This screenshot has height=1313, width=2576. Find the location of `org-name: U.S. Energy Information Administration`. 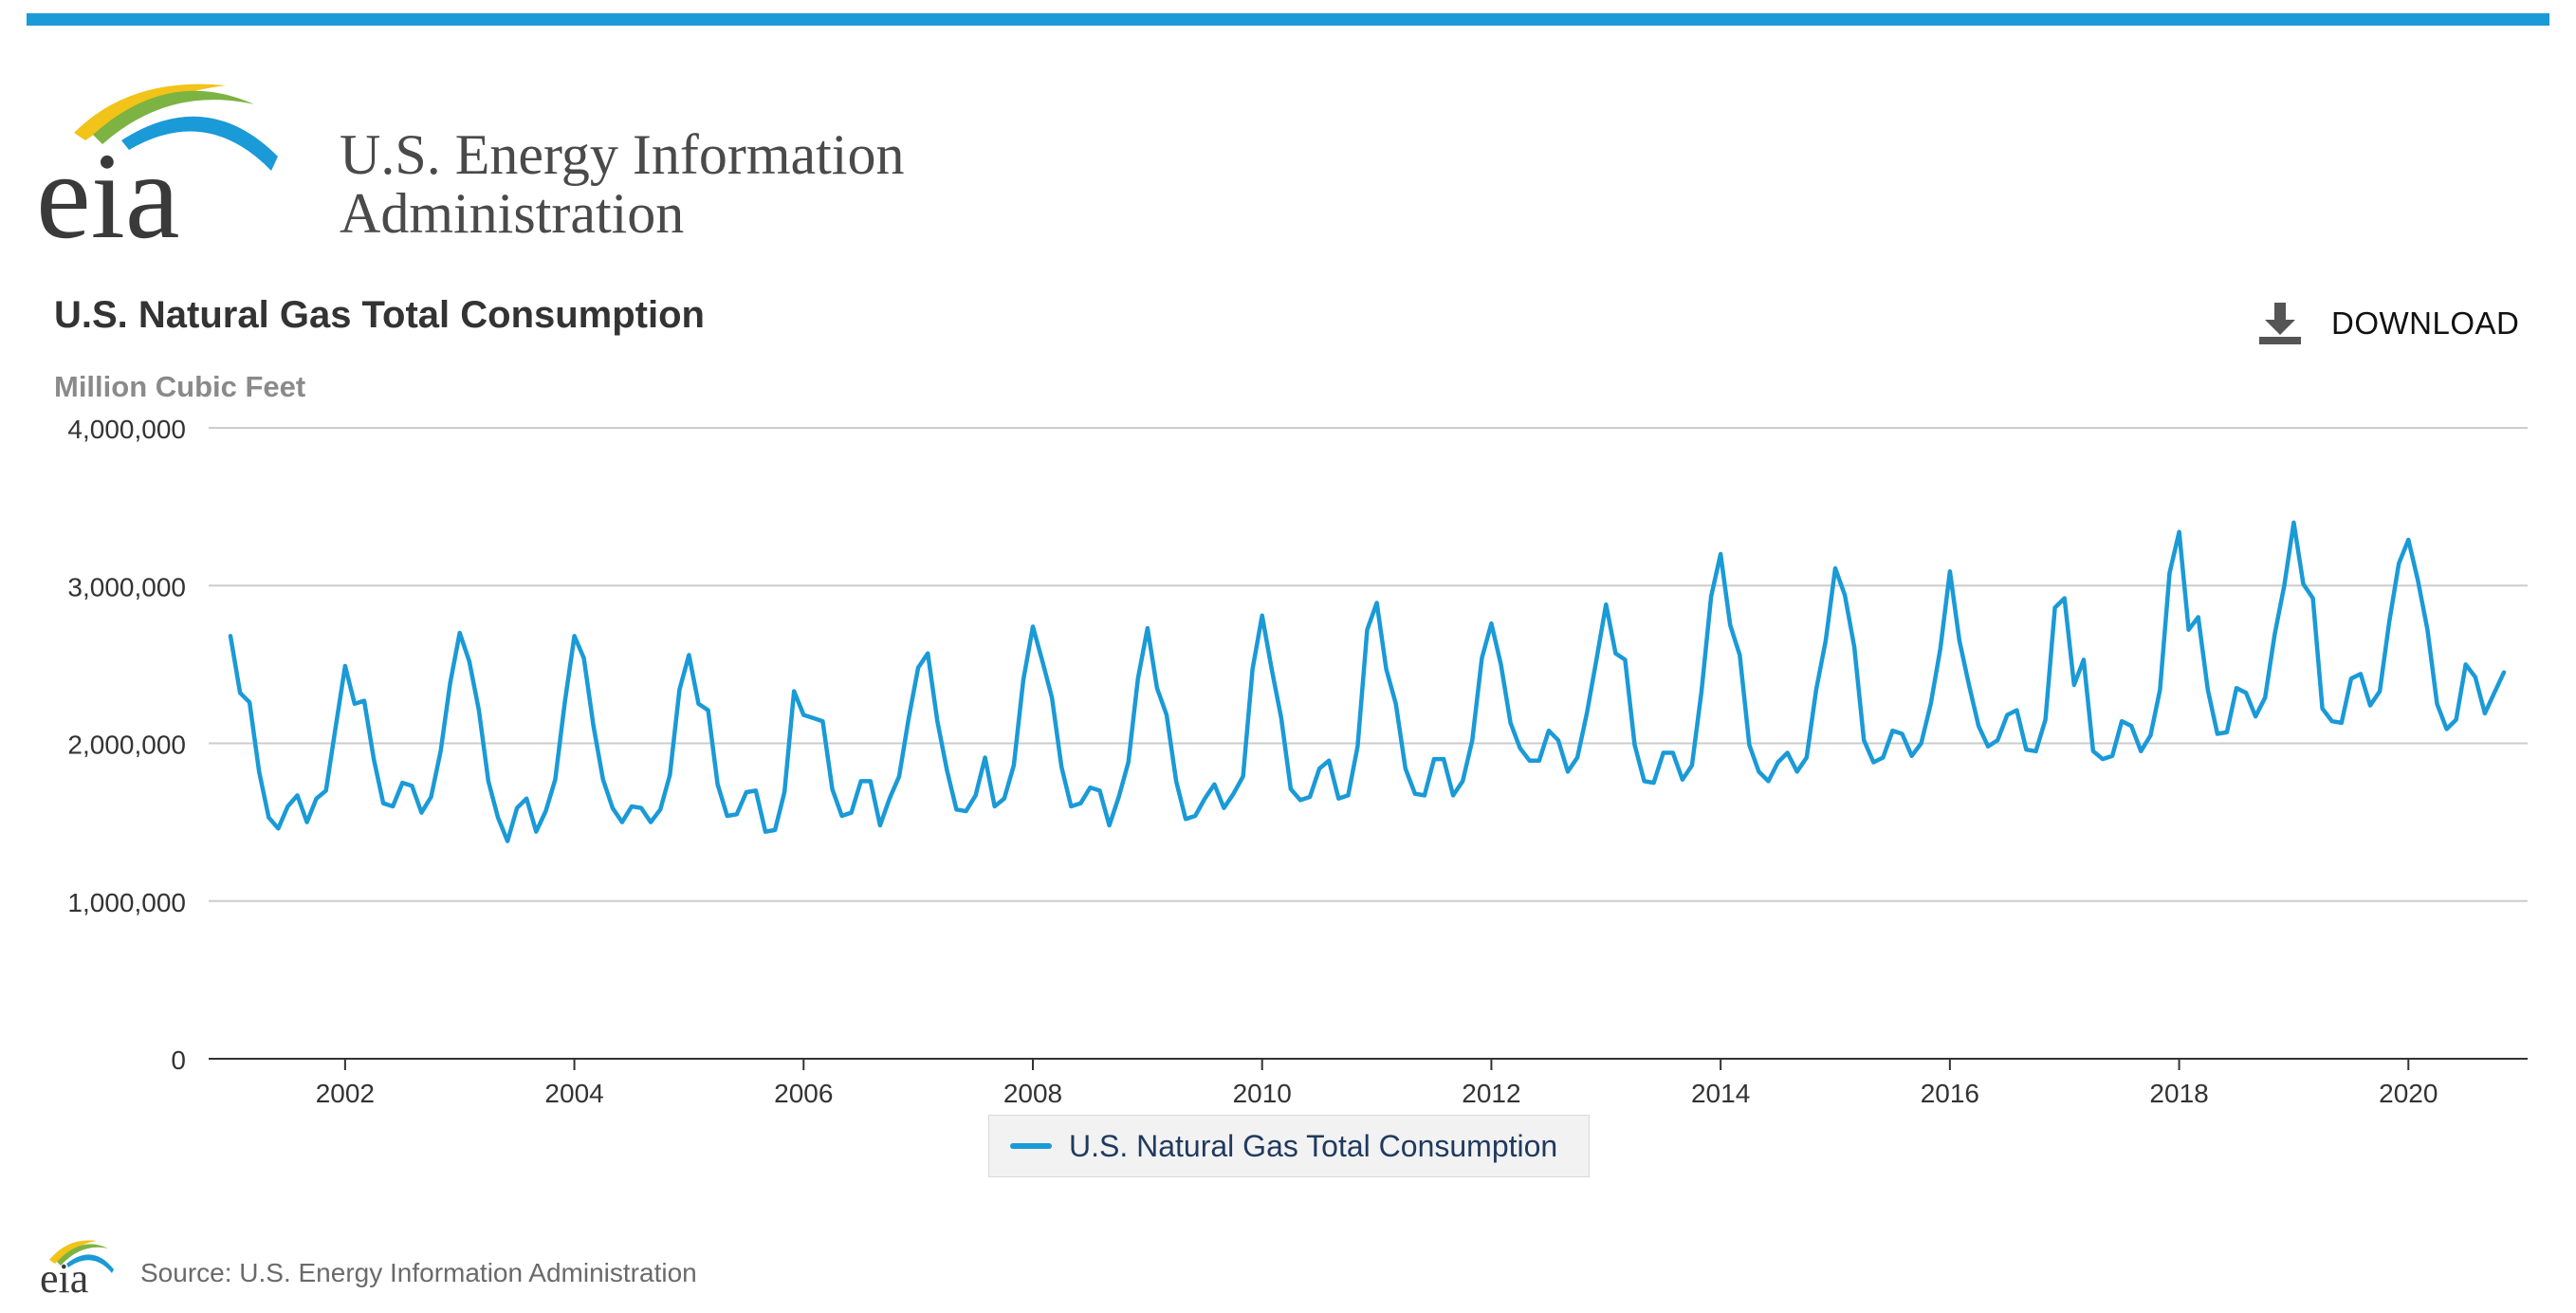

org-name: U.S. Energy Information Administration is located at coordinates (622, 184).